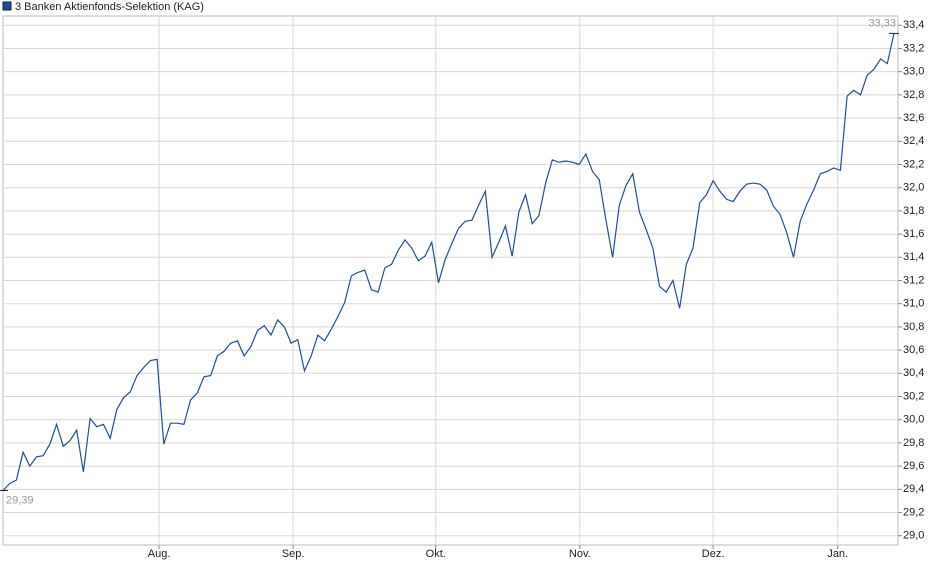 The image size is (940, 579). I want to click on y-tick-label: 32,0, so click(913, 188).